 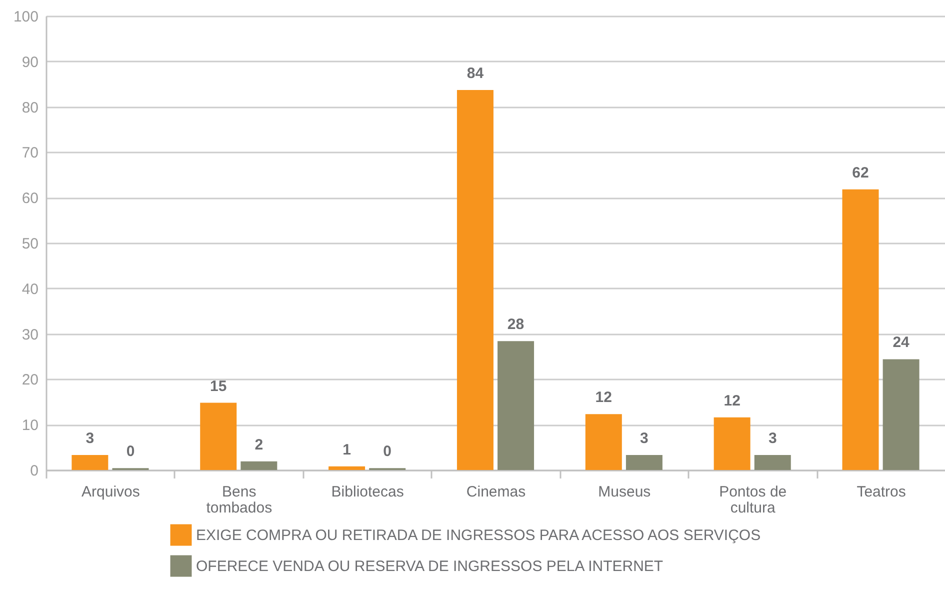 What do you see at coordinates (30, 199) in the screenshot?
I see `y-tick-label: 60` at bounding box center [30, 199].